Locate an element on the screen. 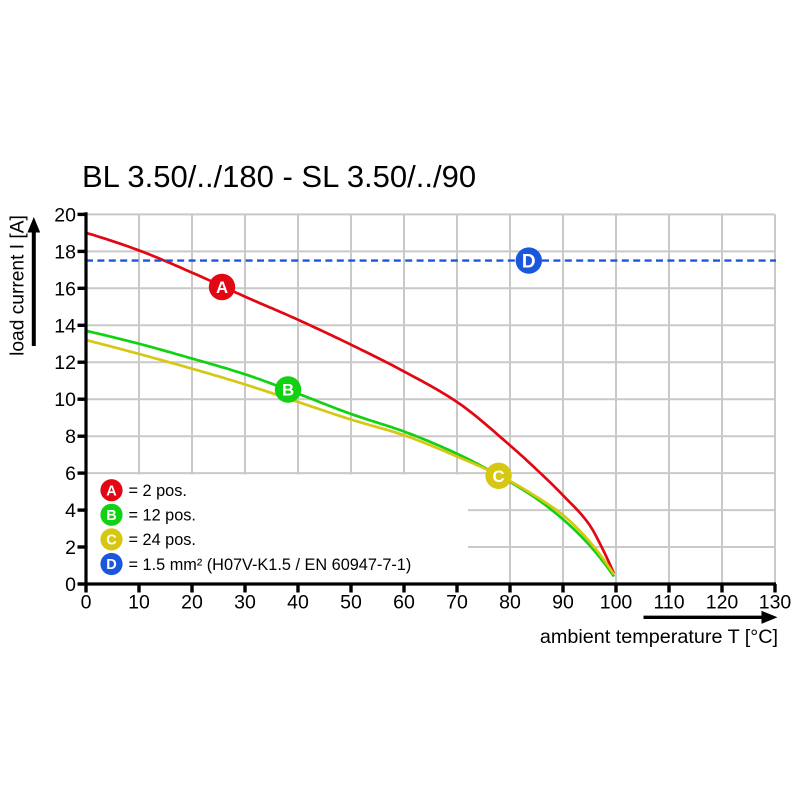 Image resolution: width=800 pixels, height=800 pixels. svg-text: load current I [A] is located at coordinates (18, 285).